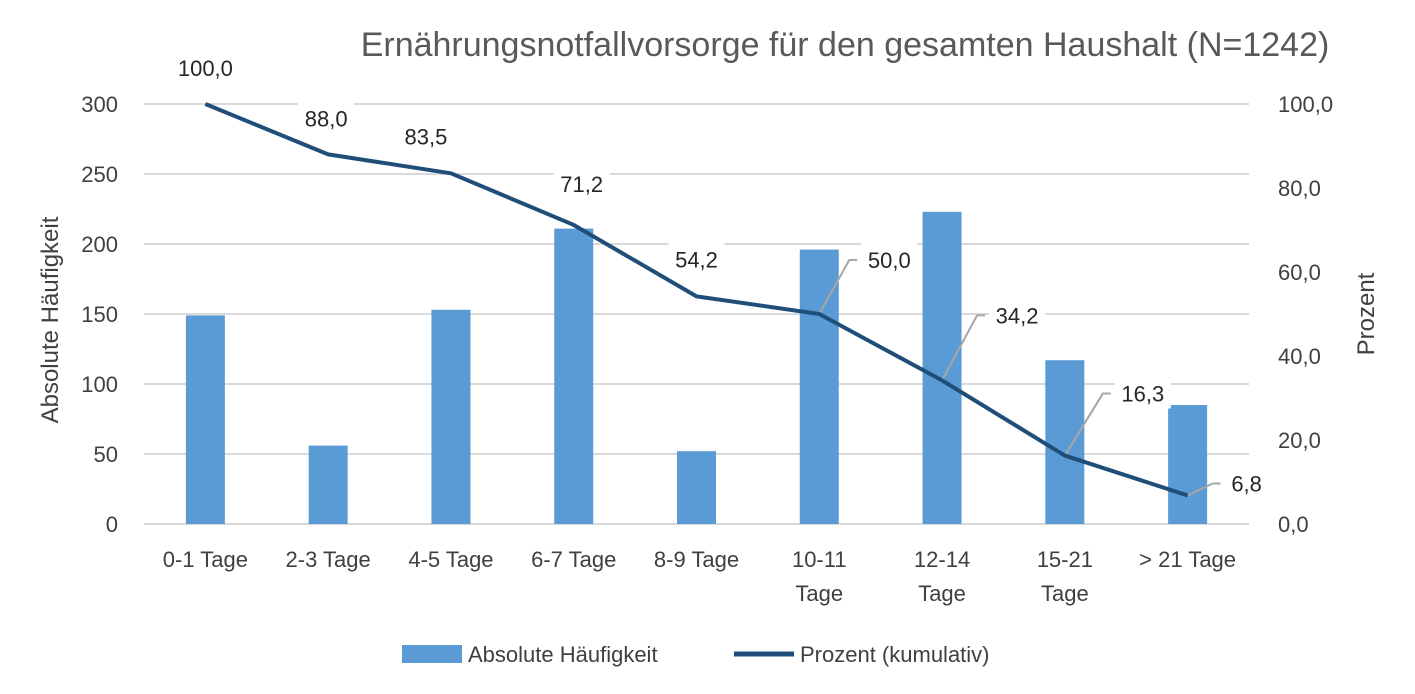 The width and height of the screenshot is (1415, 694). I want to click on y-tick-label: 200, so click(99, 244).